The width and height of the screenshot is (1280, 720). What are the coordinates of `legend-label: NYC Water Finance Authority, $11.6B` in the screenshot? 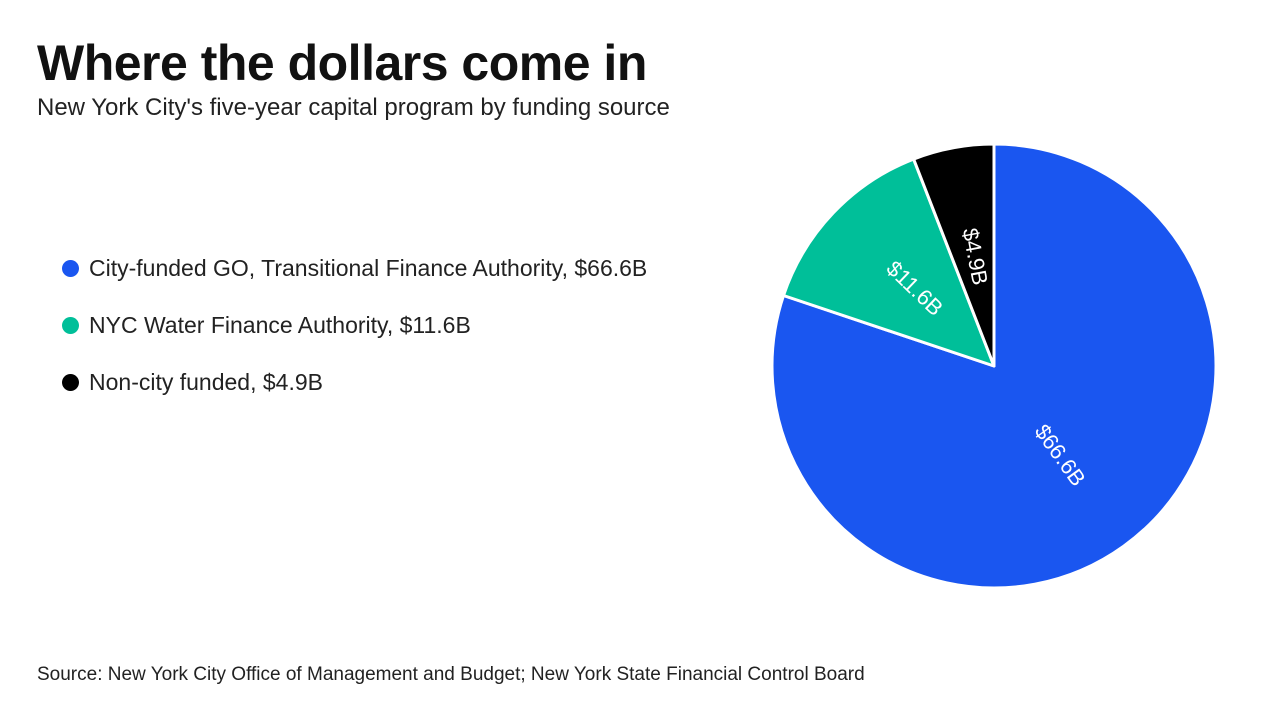 It's located at (280, 325).